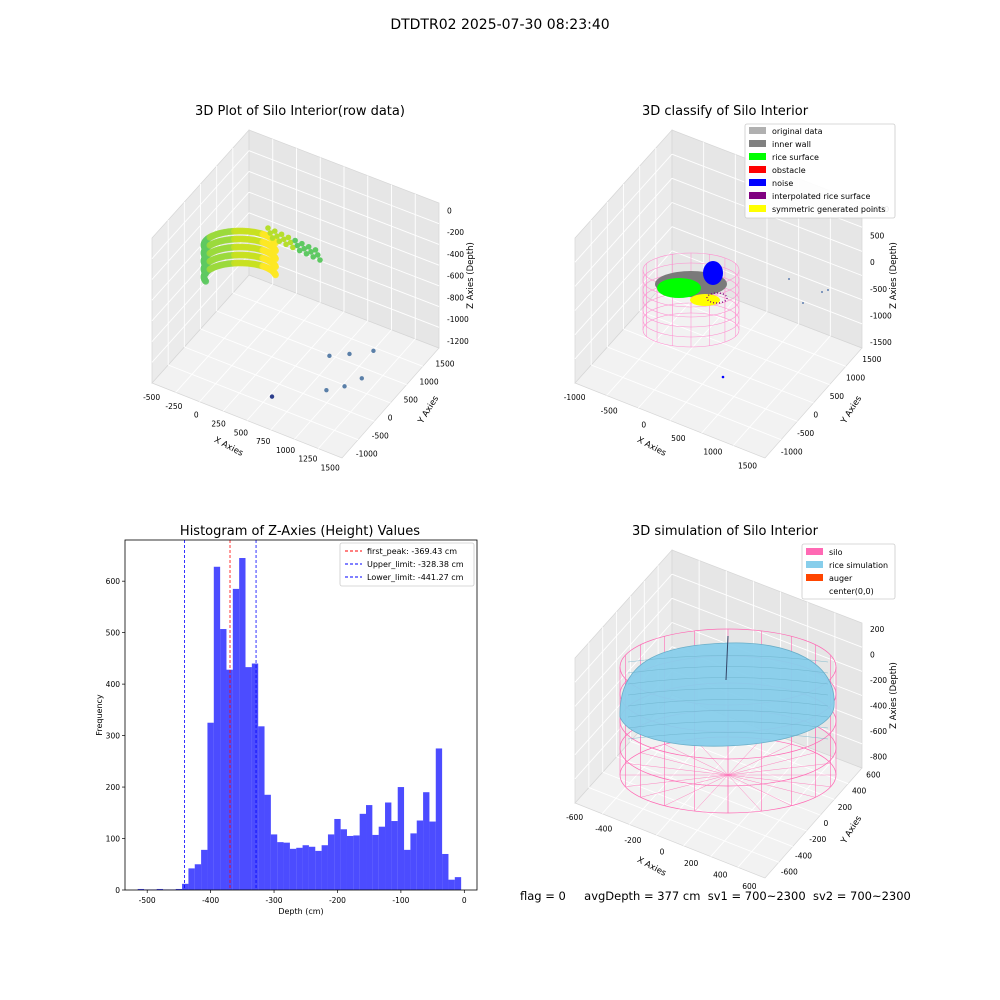 The width and height of the screenshot is (1000, 1000). I want to click on p4-ytick-label: 600, so click(873, 775).